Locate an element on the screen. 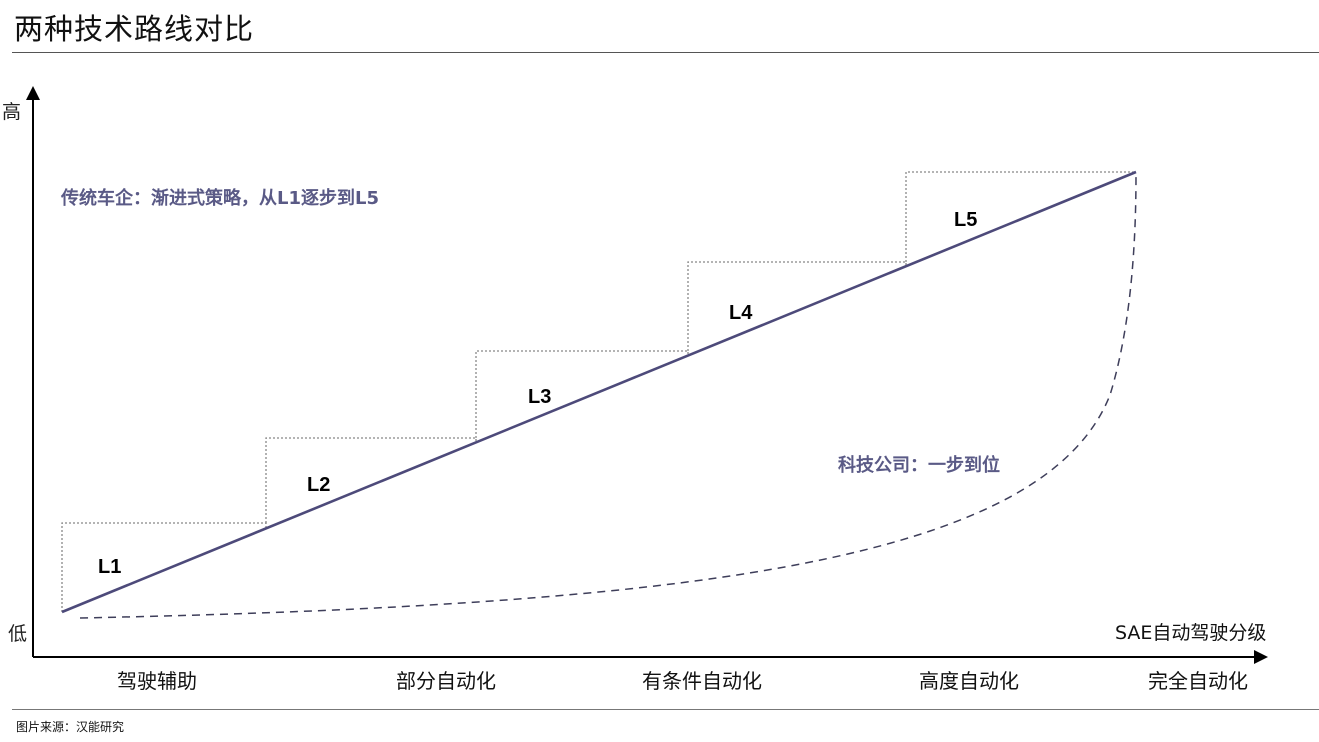  footer-divider is located at coordinates (665, 709).